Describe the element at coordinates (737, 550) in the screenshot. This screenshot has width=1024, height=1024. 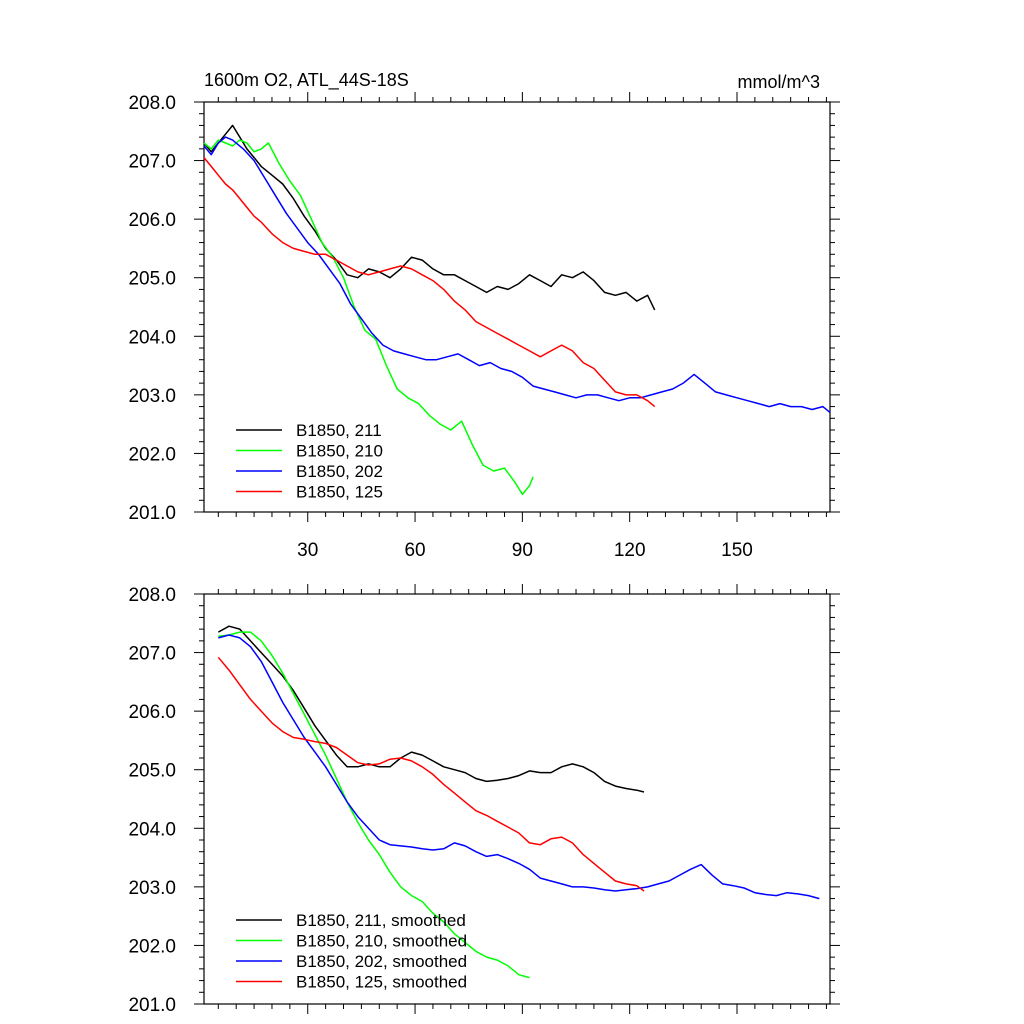
I see `x-tick-label: 150` at that location.